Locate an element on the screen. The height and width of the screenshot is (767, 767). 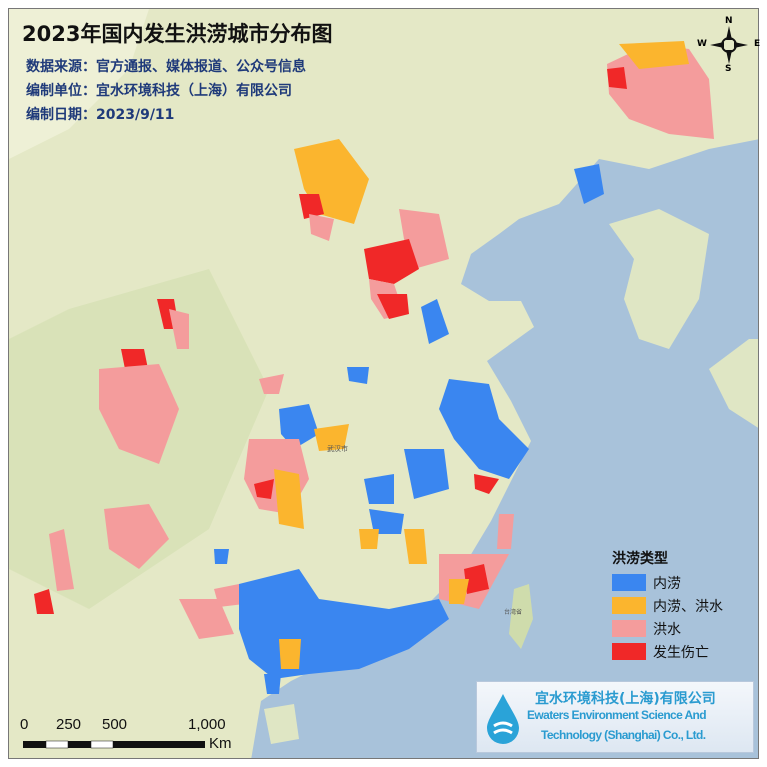
map-title: 2023年国内发生洪涝城市分布图 is located at coordinates (177, 34).